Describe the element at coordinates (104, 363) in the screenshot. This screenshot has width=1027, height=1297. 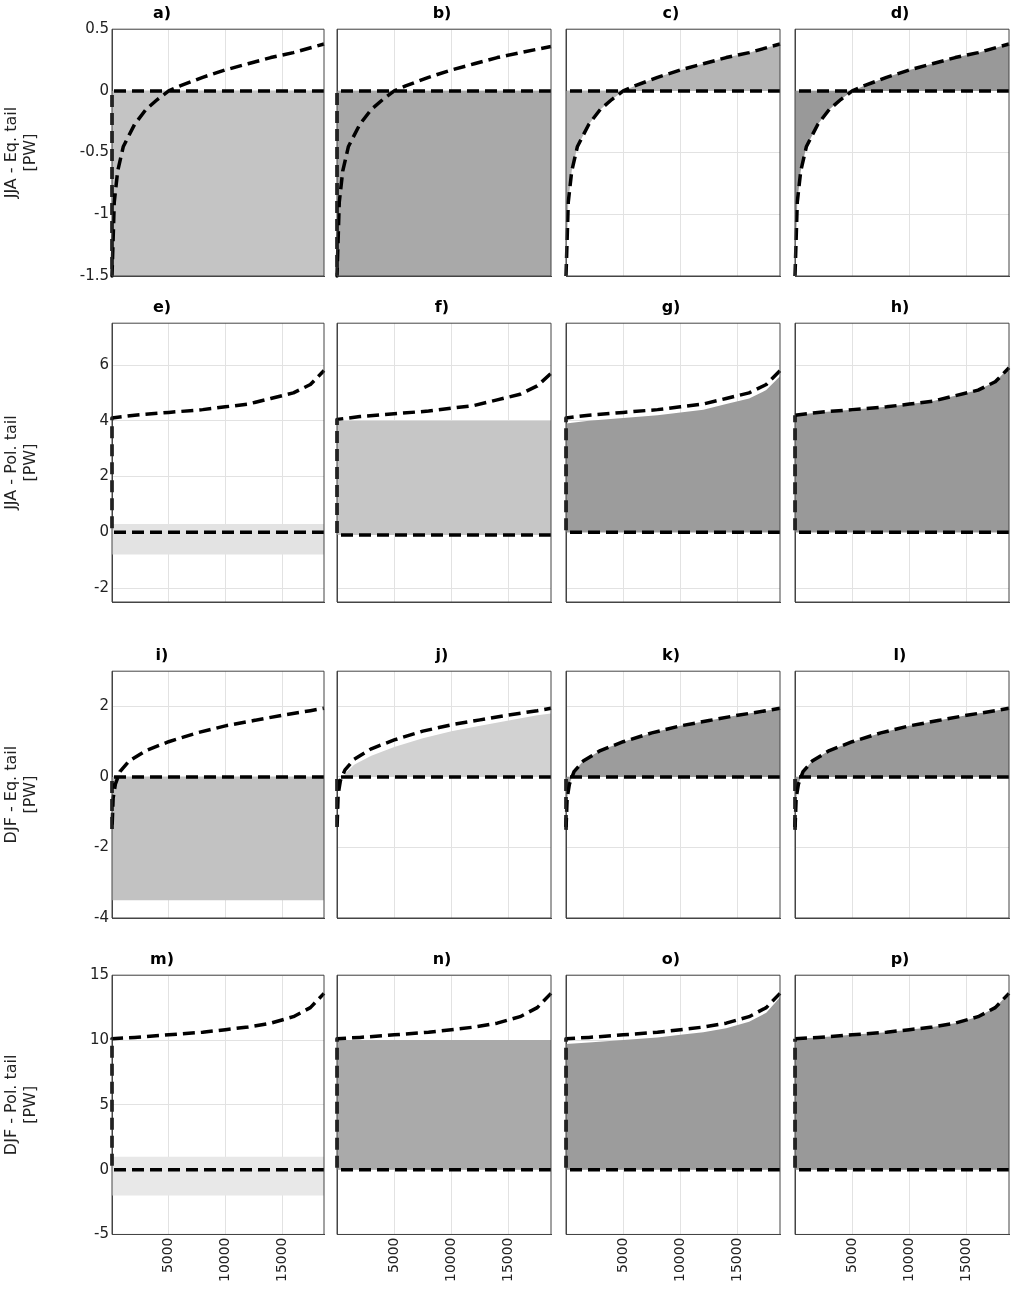
I see `y-tick-label: 6` at that location.